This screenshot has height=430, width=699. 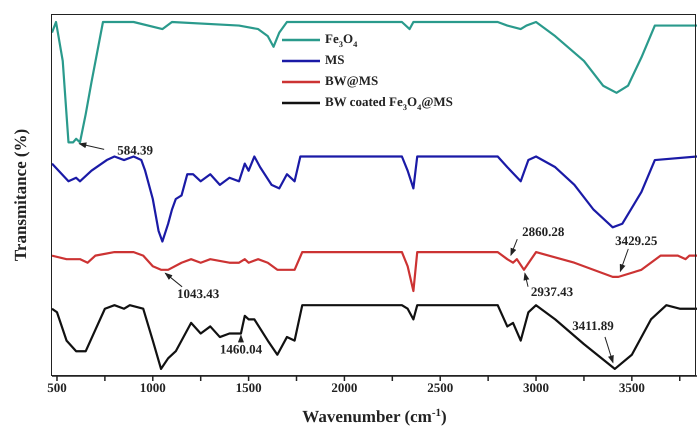 What do you see at coordinates (536, 388) in the screenshot?
I see `x-tick-label: 3000` at bounding box center [536, 388].